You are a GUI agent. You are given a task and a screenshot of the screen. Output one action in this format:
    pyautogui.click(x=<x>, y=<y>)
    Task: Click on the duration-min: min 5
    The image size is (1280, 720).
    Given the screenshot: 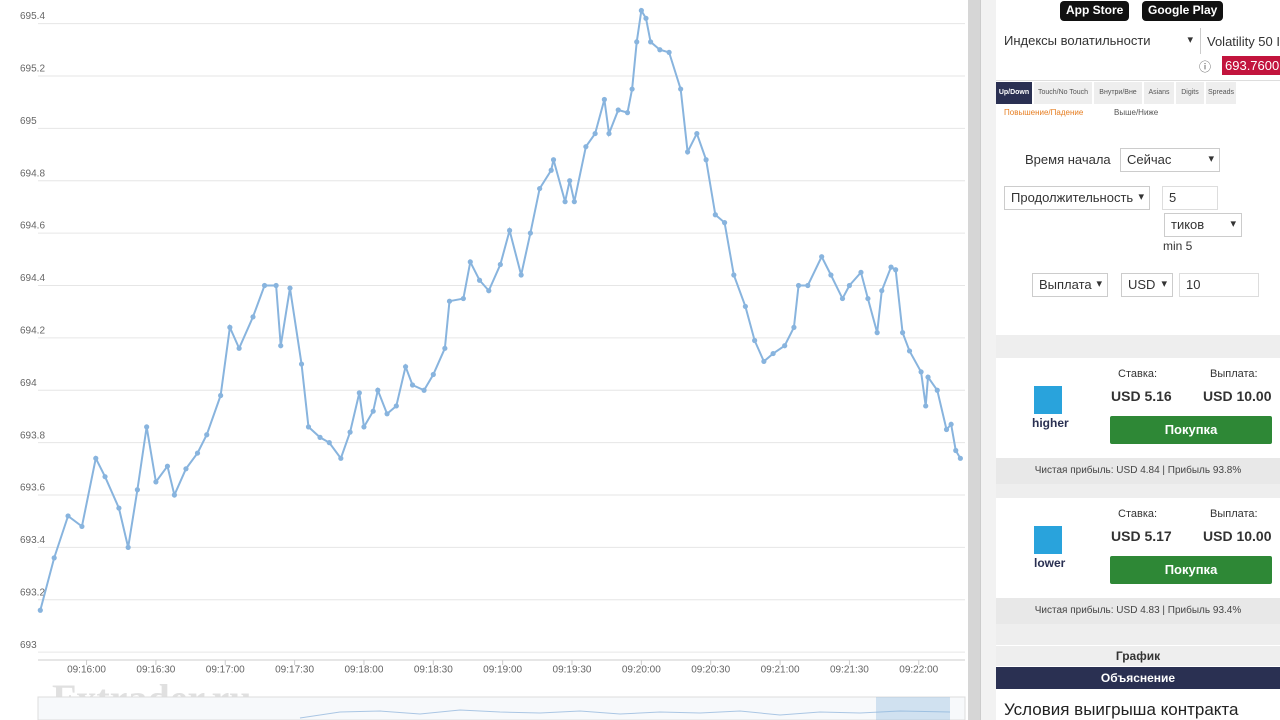 What is the action you would take?
    pyautogui.click(x=1178, y=246)
    